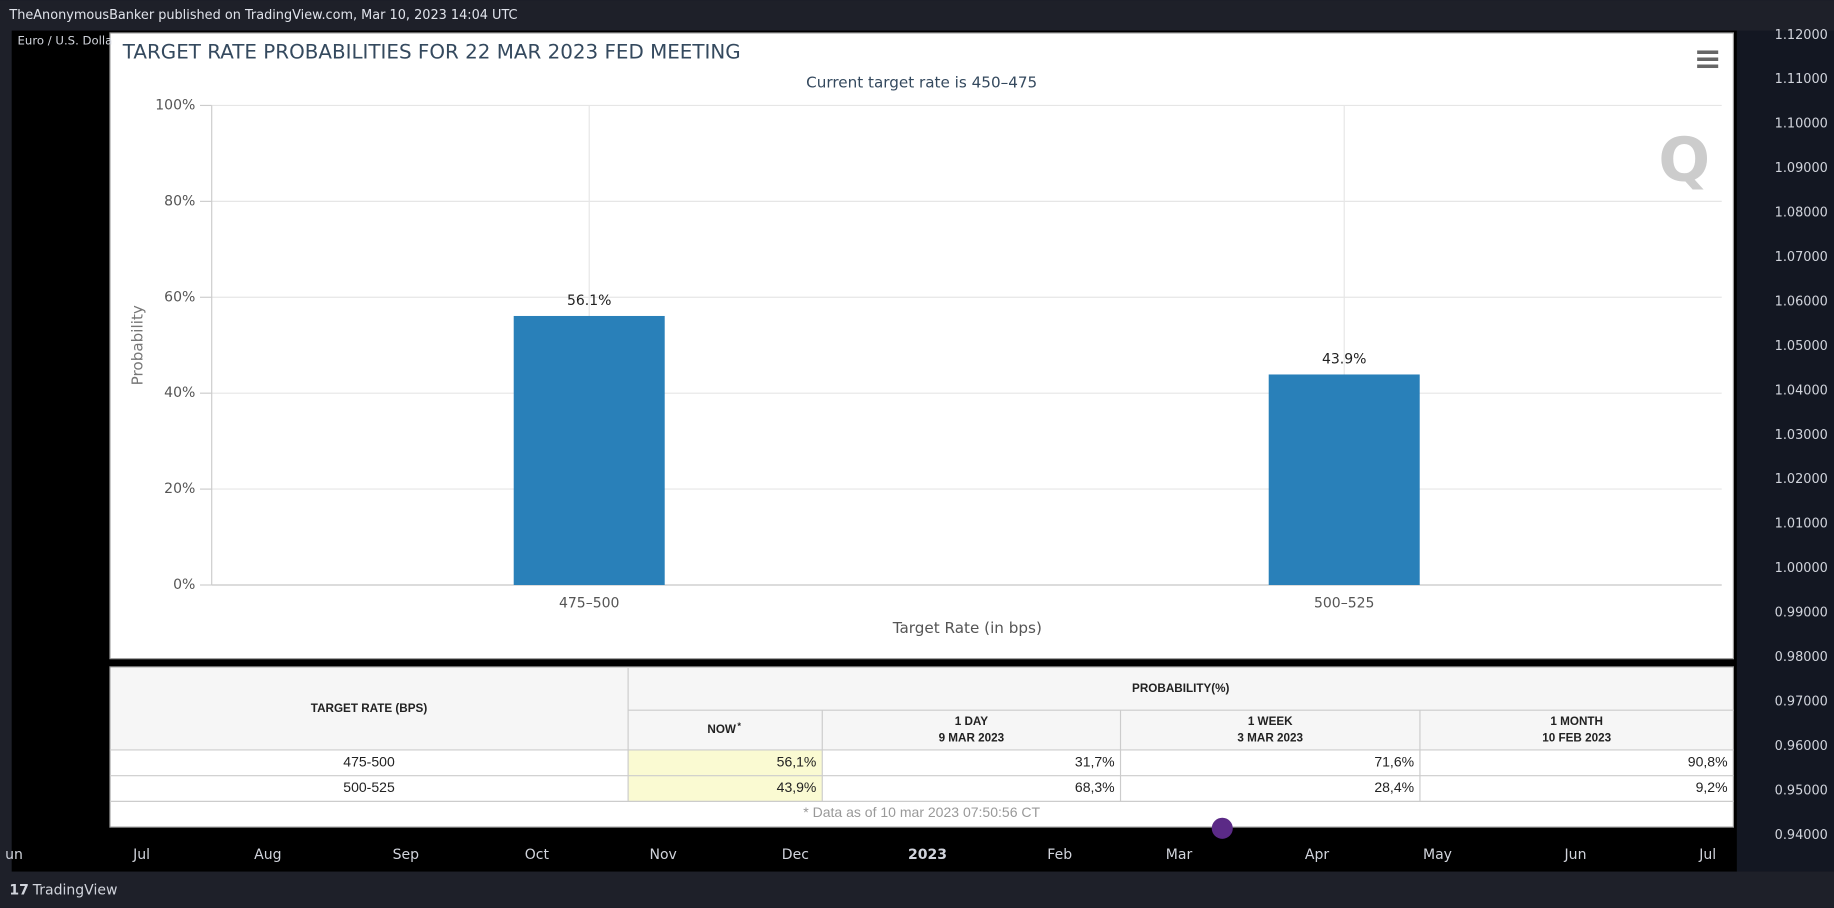 This screenshot has height=908, width=1834. I want to click on badge, so click(1222, 828).